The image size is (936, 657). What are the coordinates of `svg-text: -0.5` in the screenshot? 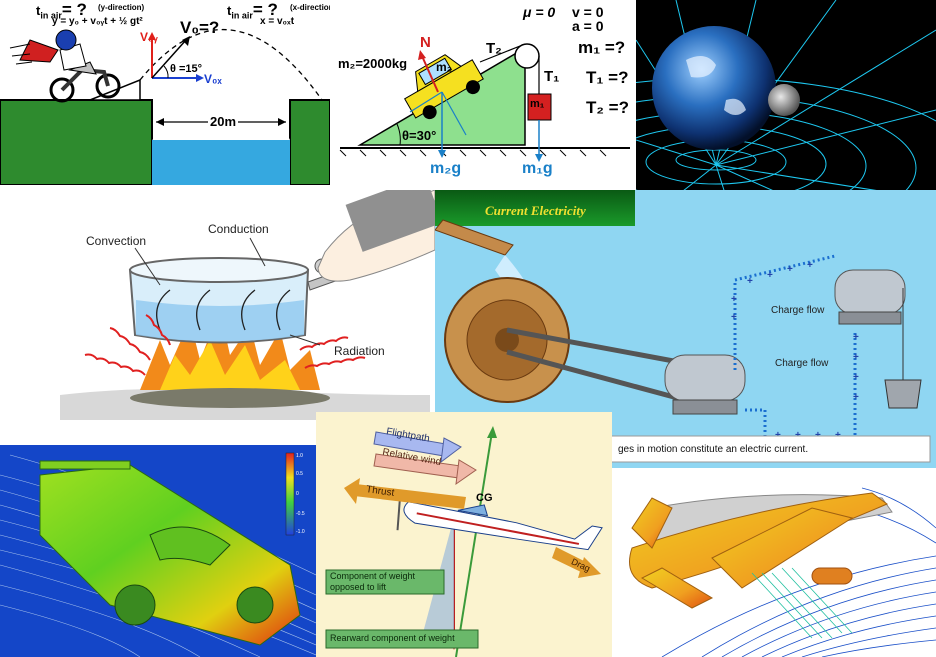 It's located at (300, 514).